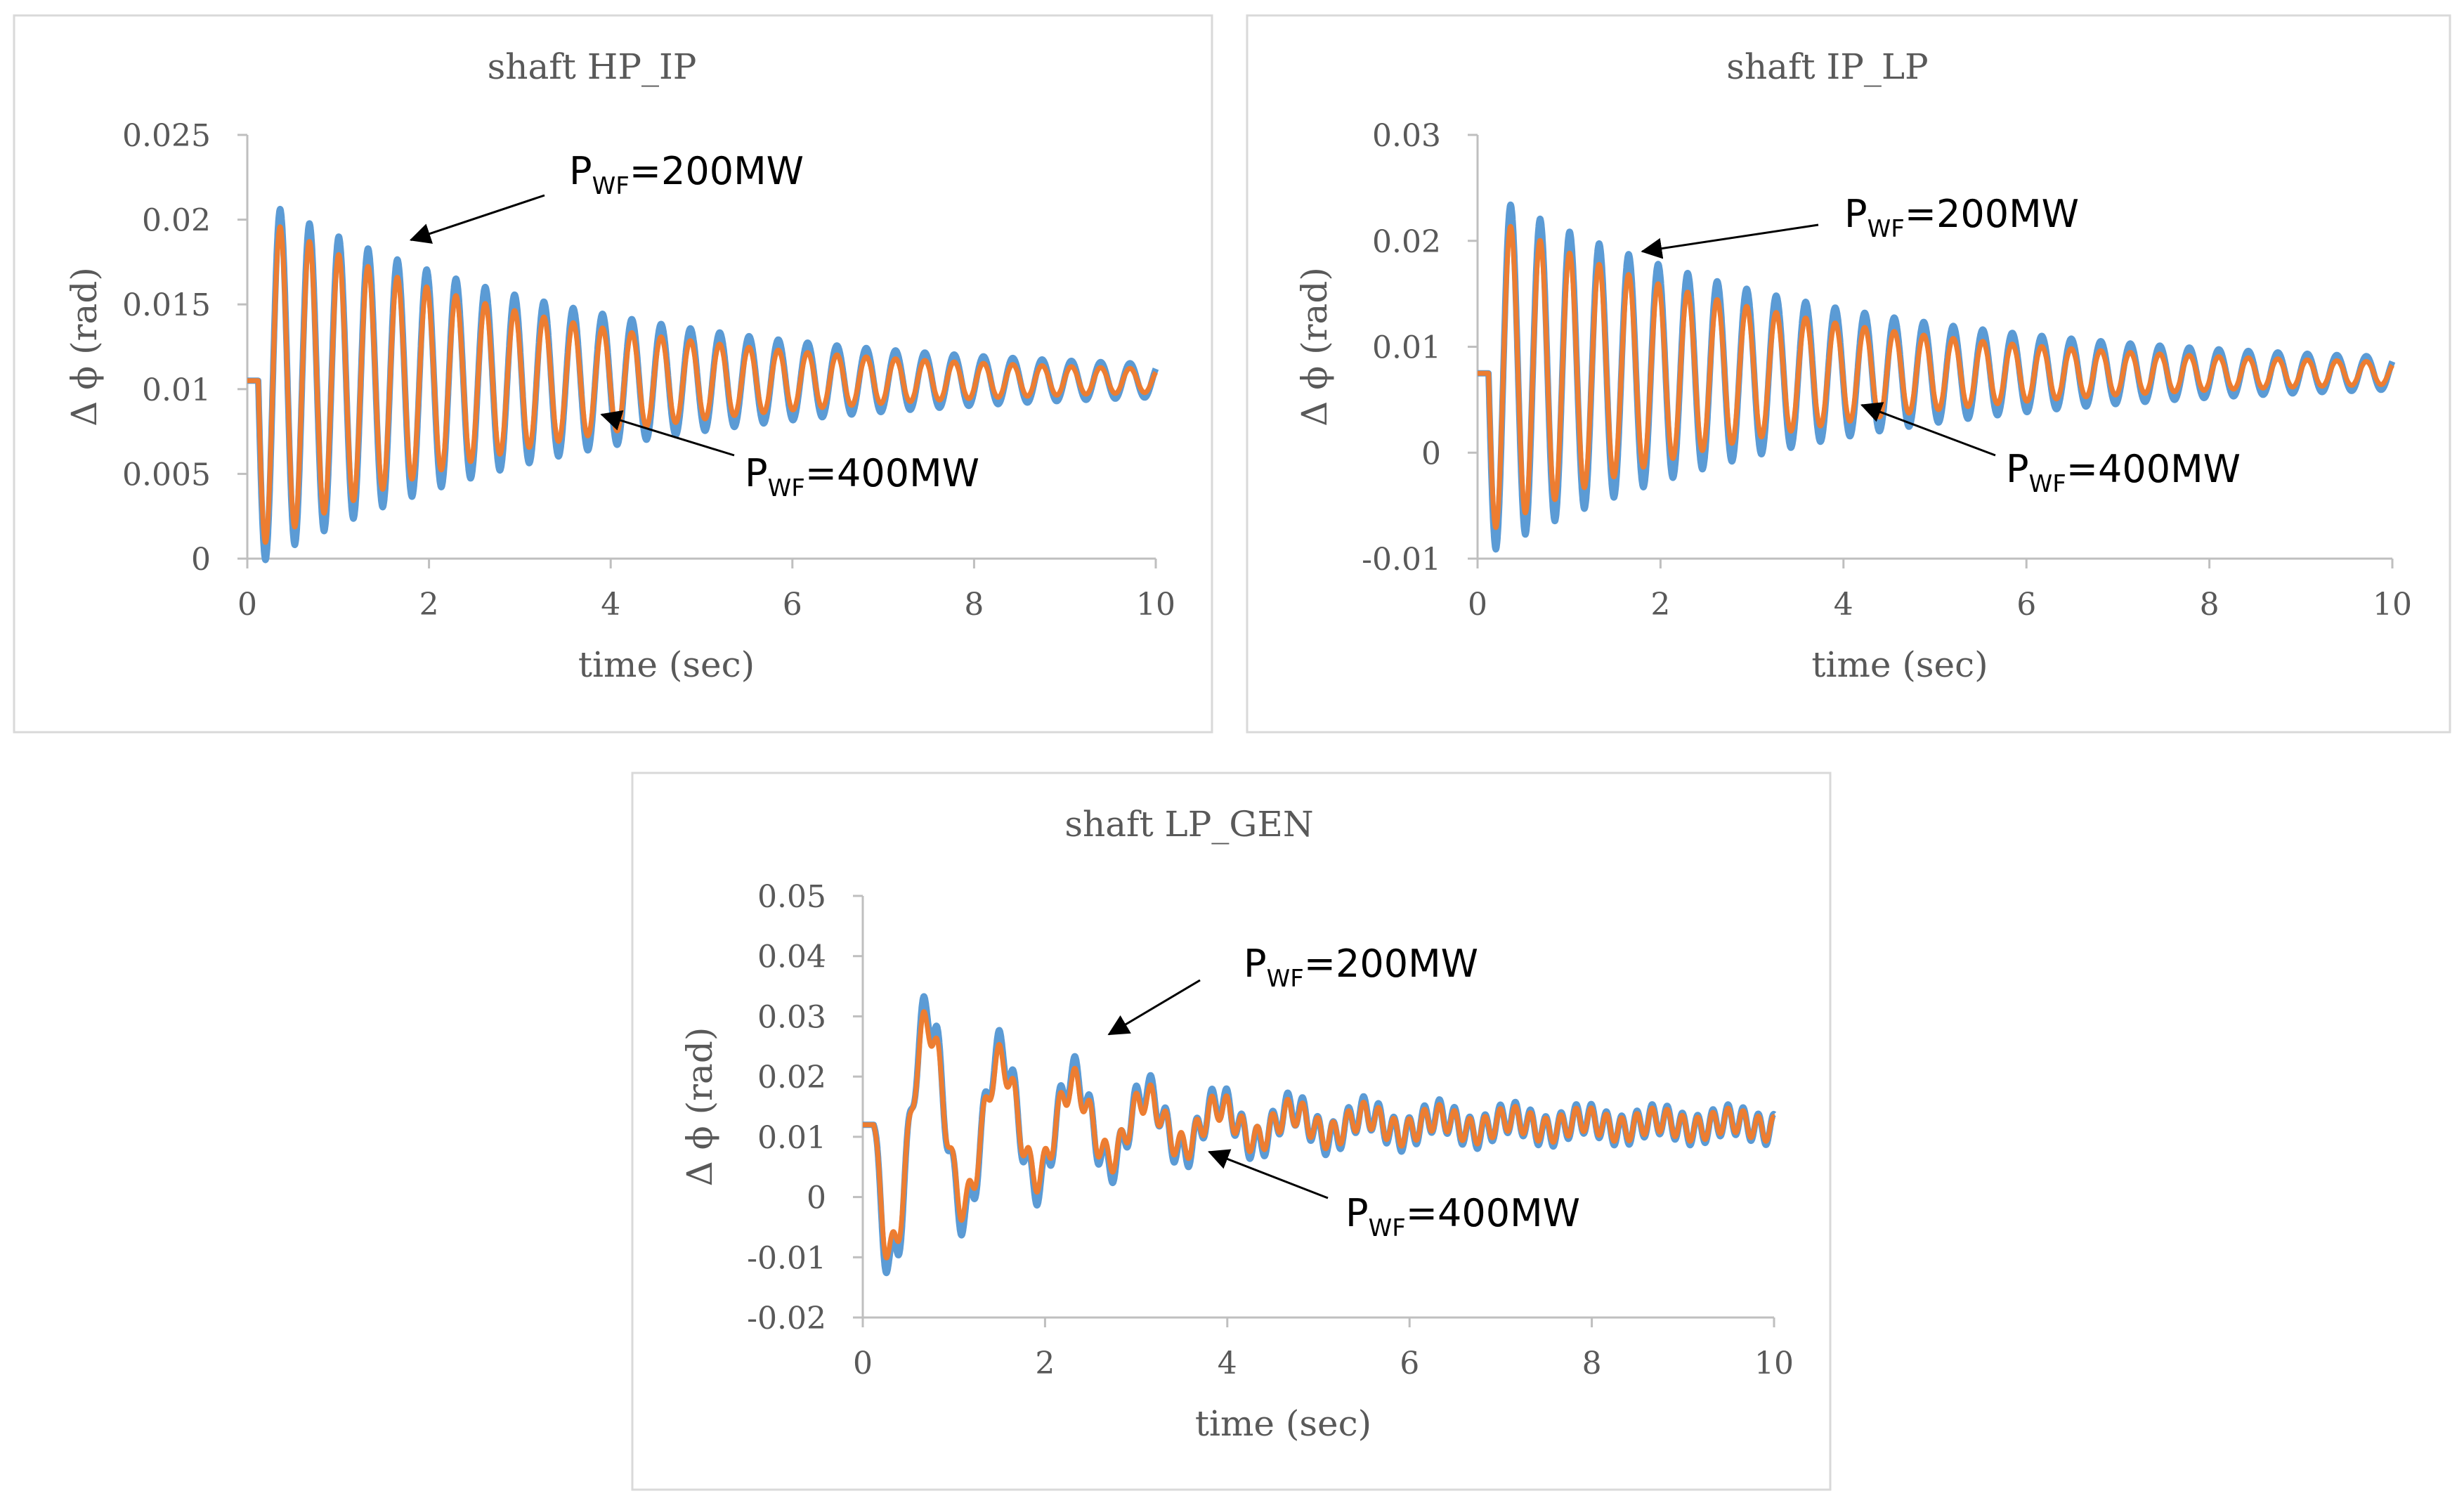 The width and height of the screenshot is (2464, 1503). What do you see at coordinates (592, 67) in the screenshot?
I see `chart-title: shaft HP_IP` at bounding box center [592, 67].